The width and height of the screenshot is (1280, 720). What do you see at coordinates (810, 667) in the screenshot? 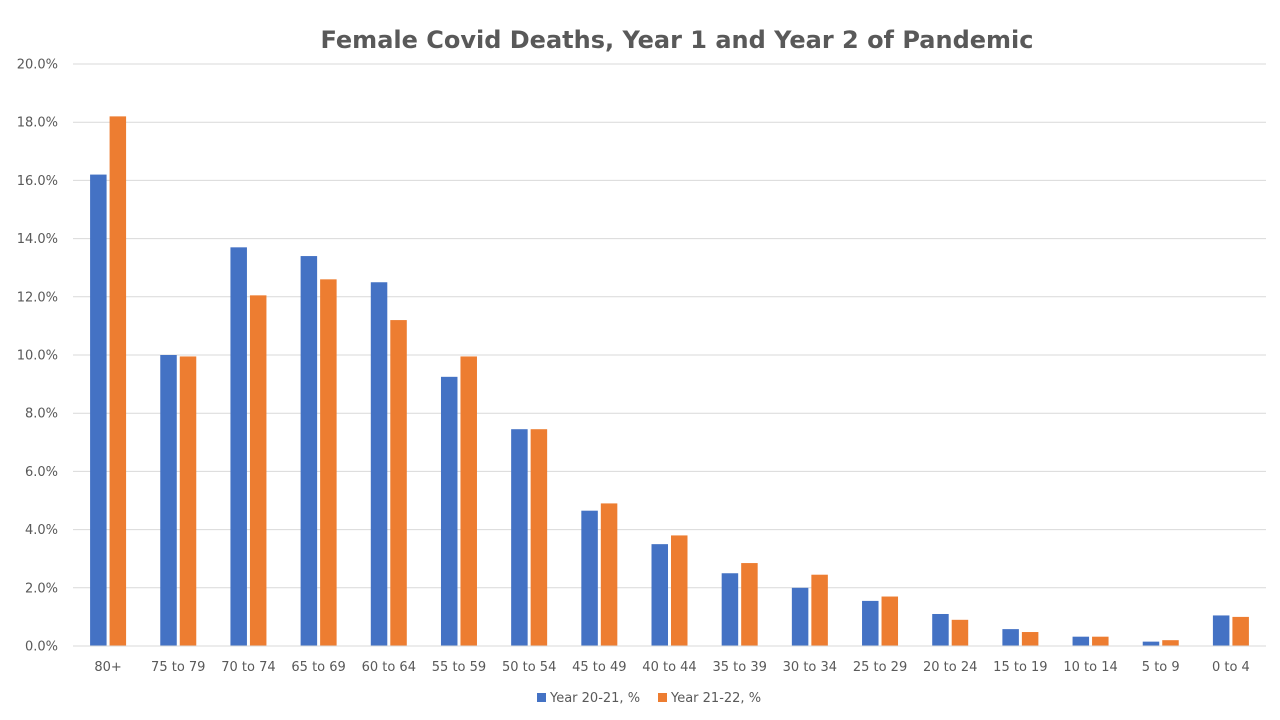
I see `x-tick-label: 30 to 34` at bounding box center [810, 667].